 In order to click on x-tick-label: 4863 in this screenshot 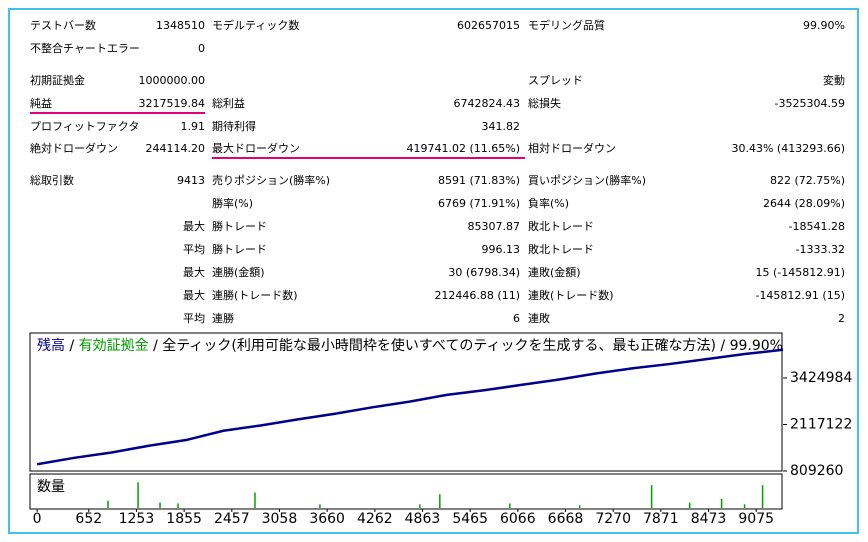, I will do `click(423, 519)`.